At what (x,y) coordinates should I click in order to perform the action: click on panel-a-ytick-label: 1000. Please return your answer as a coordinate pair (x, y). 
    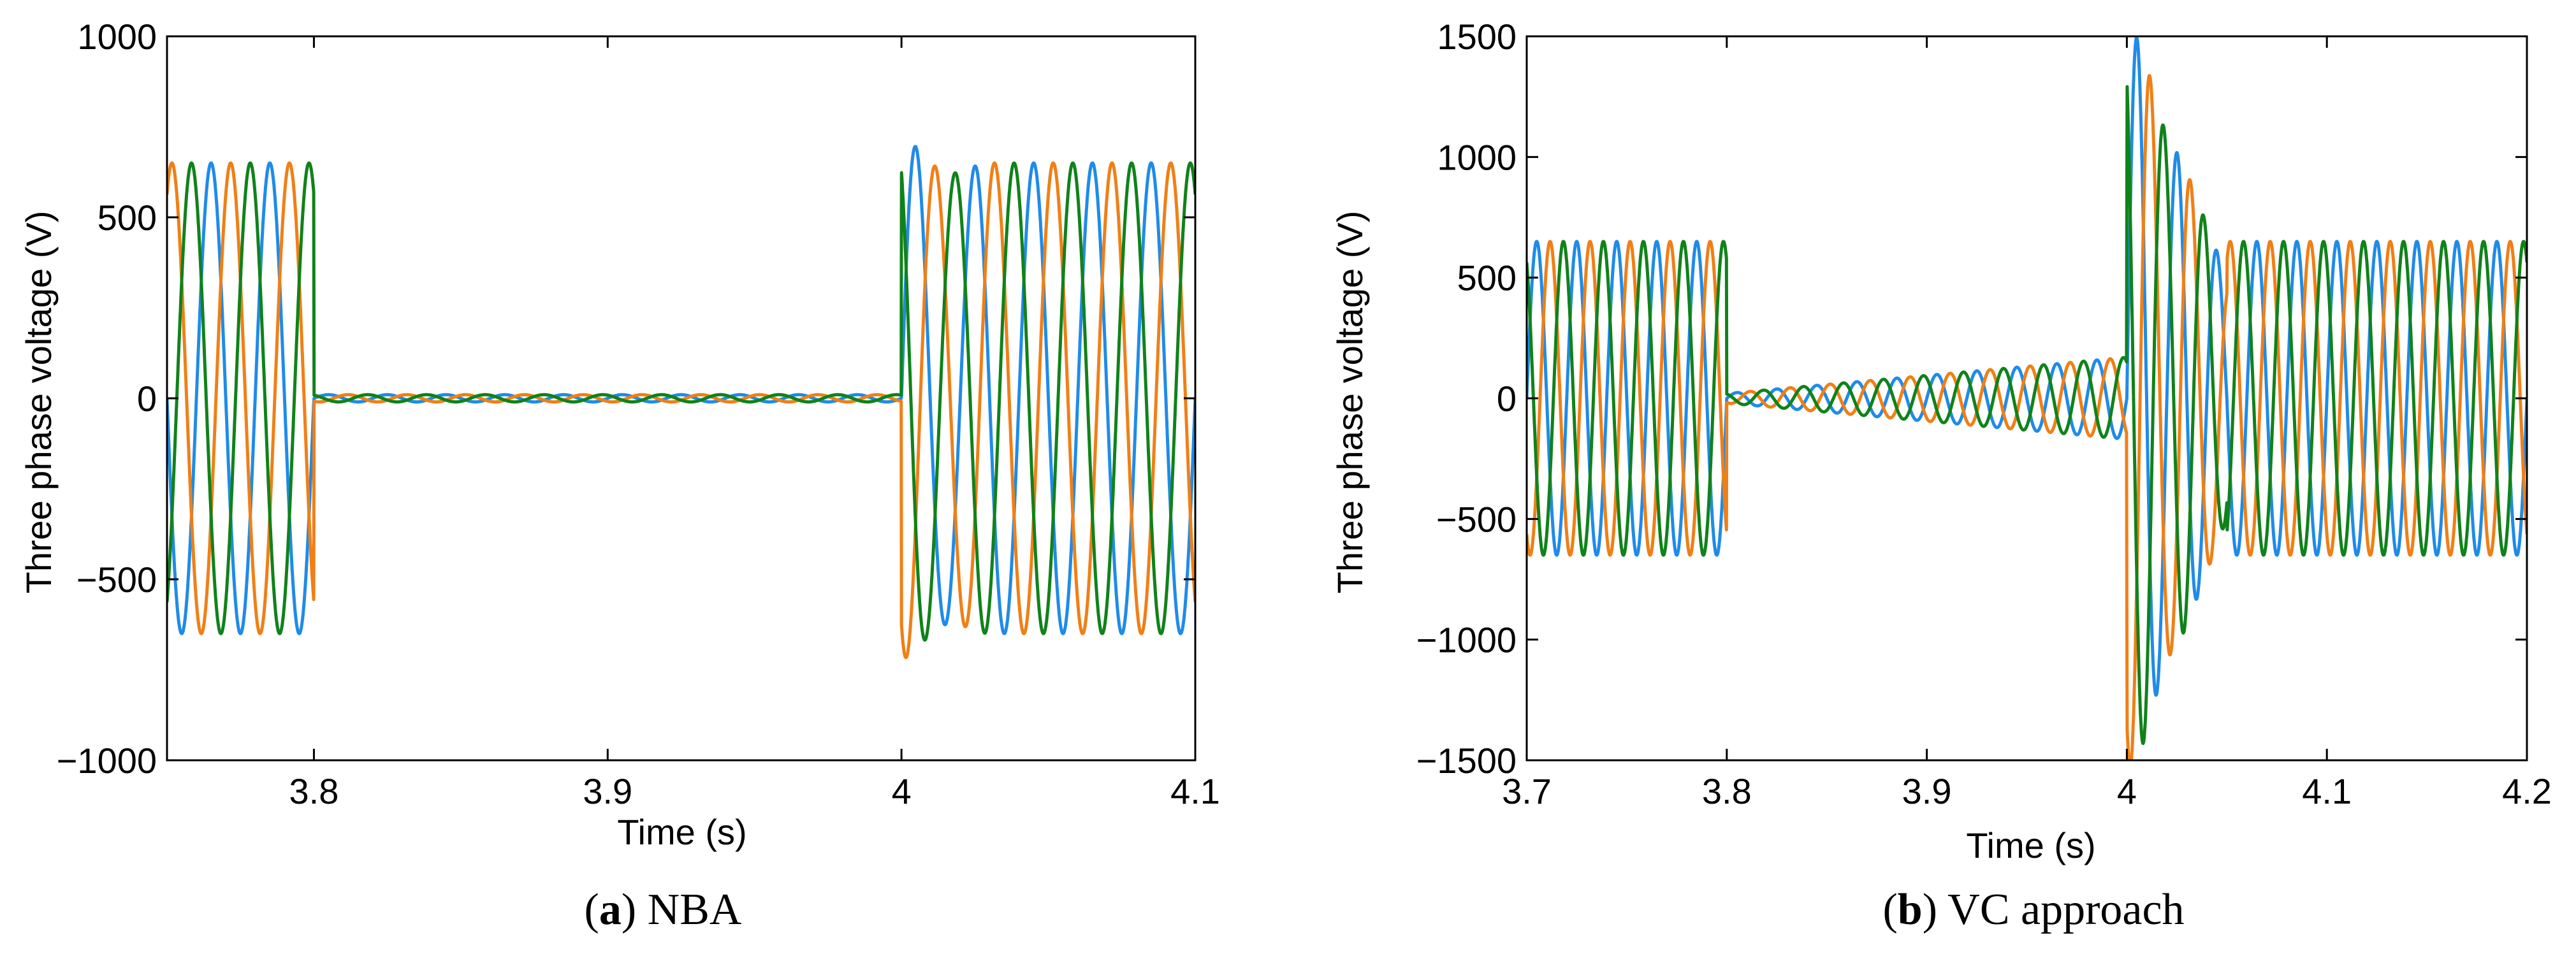
    Looking at the image, I should click on (117, 37).